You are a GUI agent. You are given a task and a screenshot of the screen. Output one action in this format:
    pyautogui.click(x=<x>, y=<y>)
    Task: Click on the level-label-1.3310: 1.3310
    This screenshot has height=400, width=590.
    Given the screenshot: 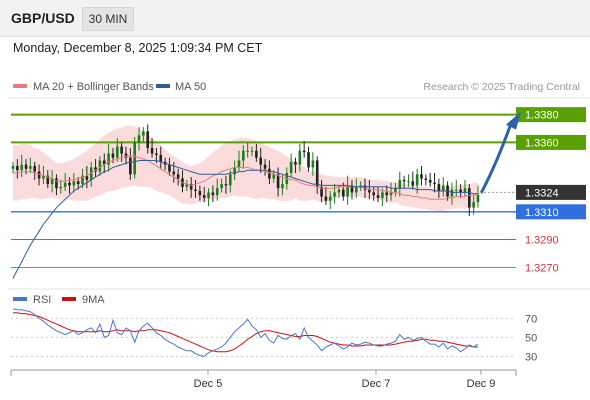 What is the action you would take?
    pyautogui.click(x=542, y=213)
    